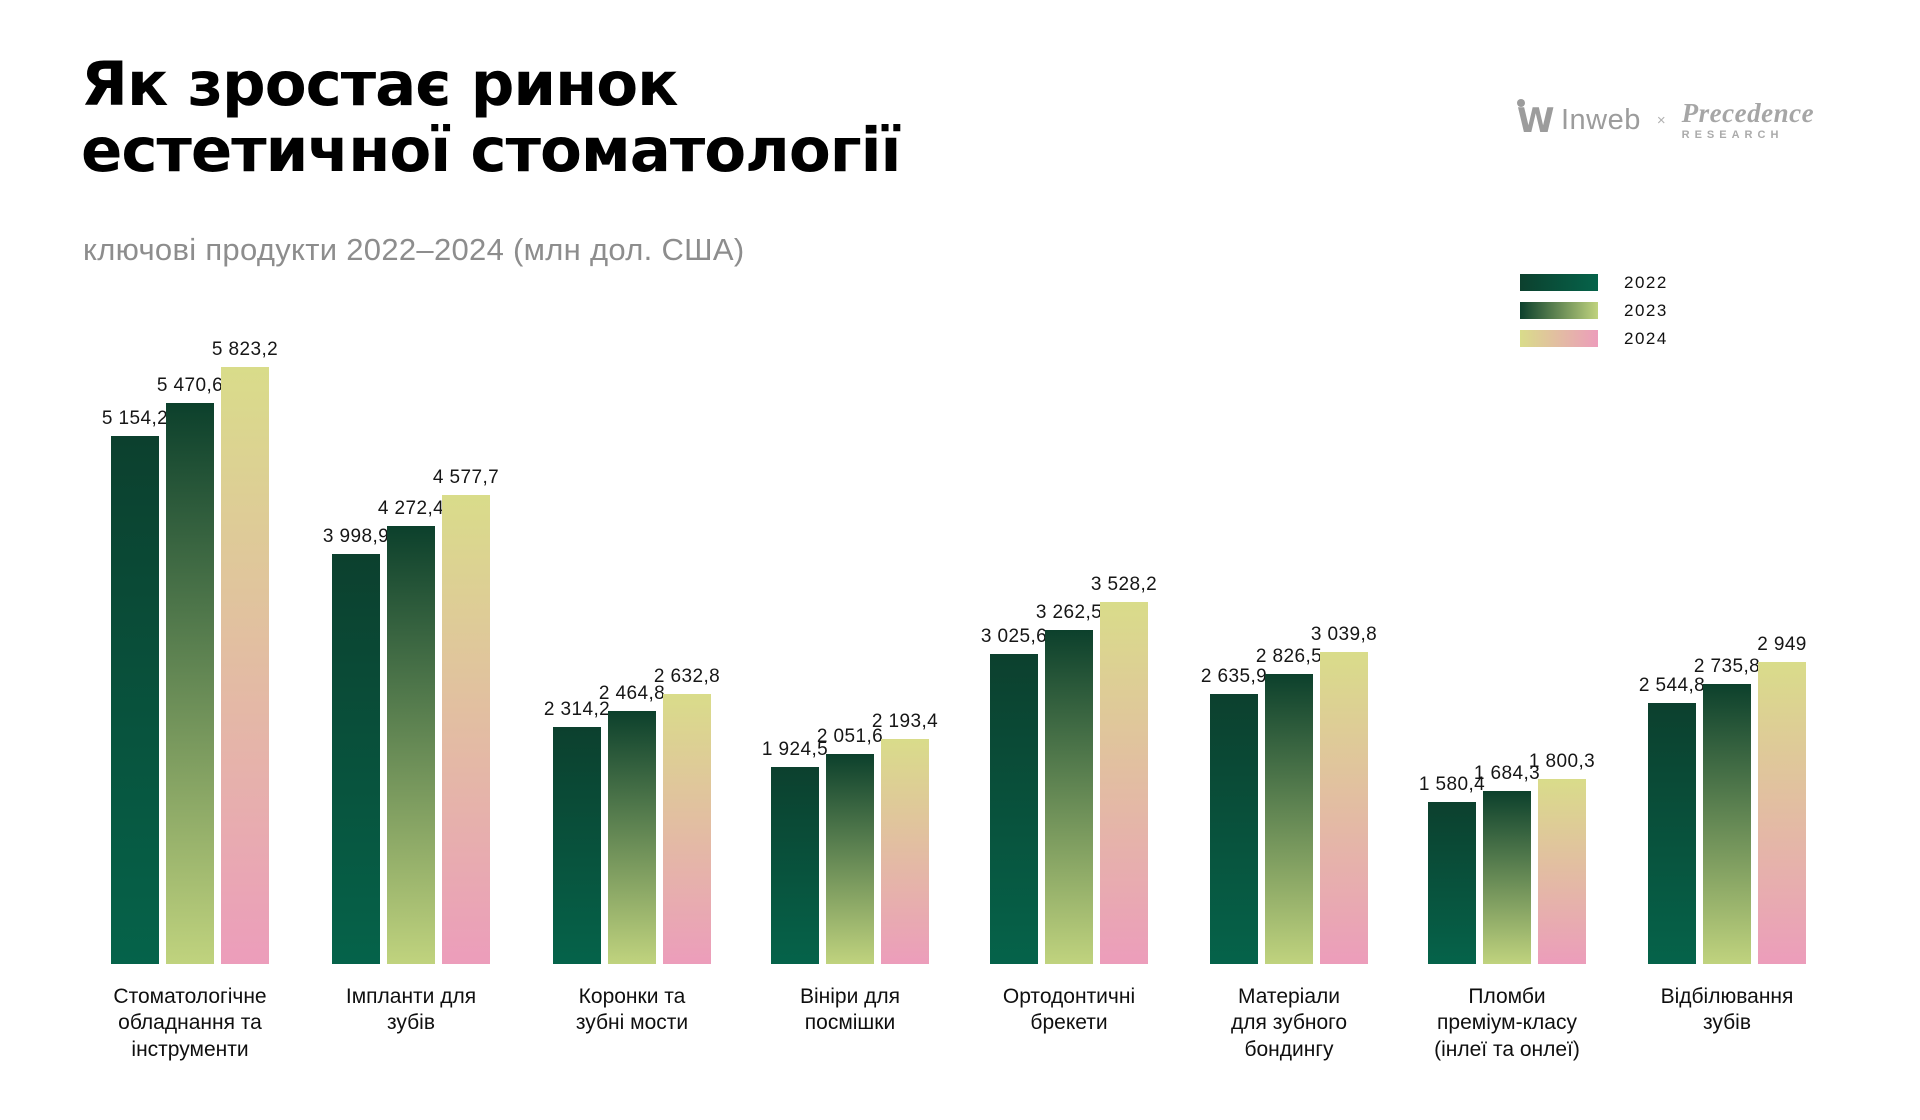  I want to click on category-label: Відбілювання зубів, so click(1727, 1010).